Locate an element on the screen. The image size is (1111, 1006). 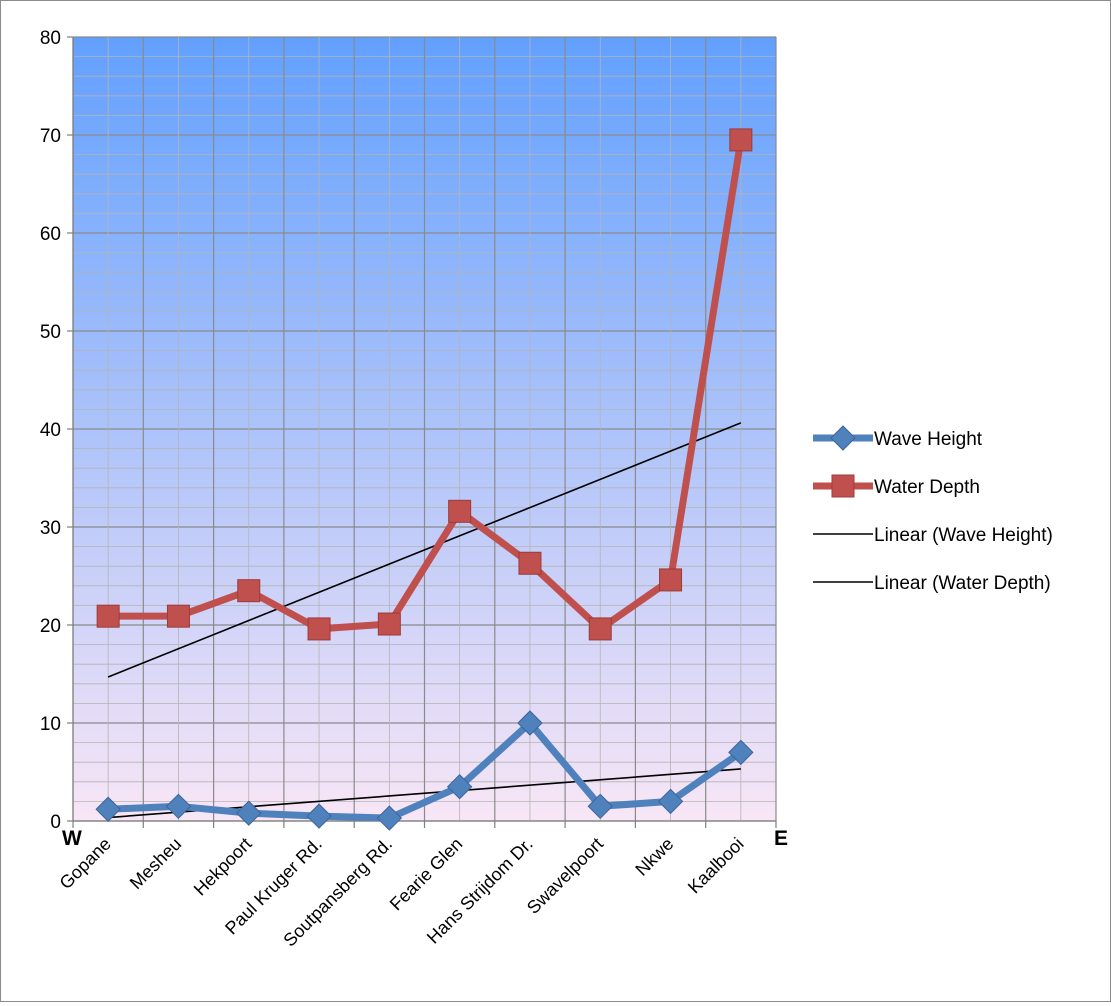
y-tick-label: 10 is located at coordinates (50, 724).